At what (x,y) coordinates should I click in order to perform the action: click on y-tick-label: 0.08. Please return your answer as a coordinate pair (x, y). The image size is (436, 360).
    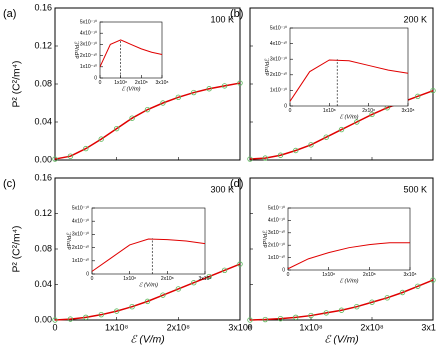
    Looking at the image, I should click on (43, 248).